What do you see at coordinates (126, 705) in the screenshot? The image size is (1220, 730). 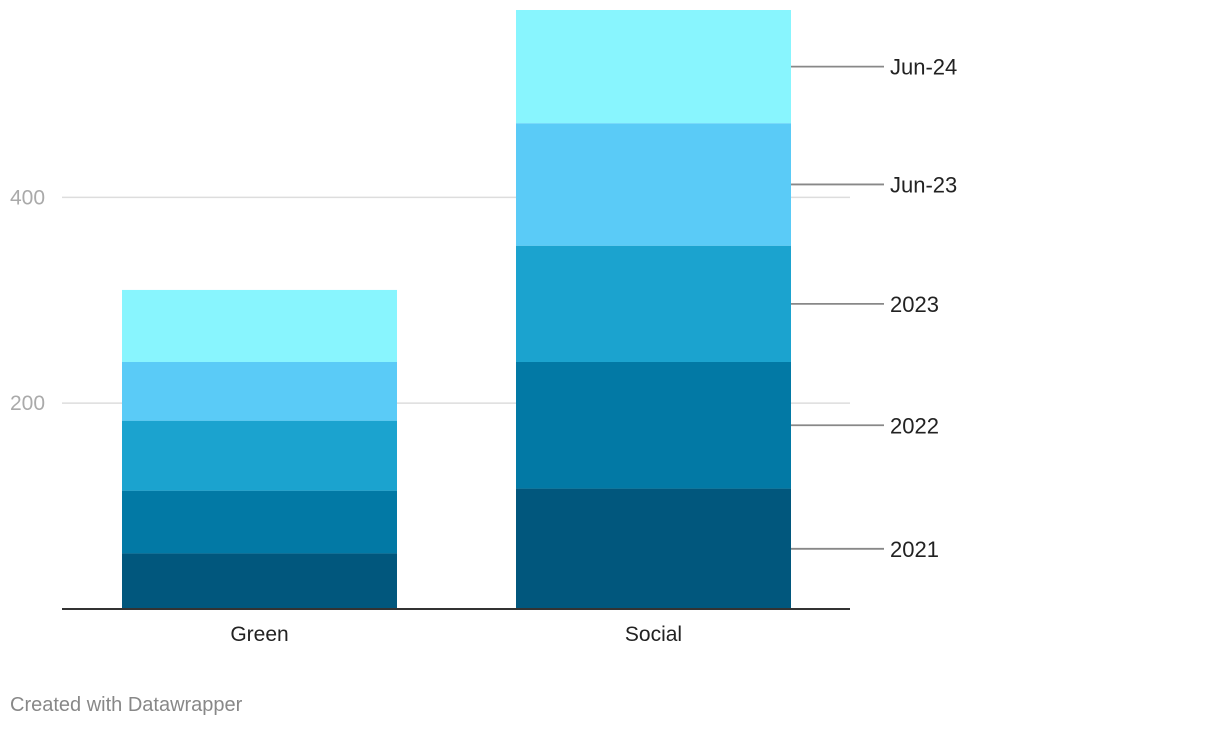 I see `credit-text: Created with Datawrapper` at bounding box center [126, 705].